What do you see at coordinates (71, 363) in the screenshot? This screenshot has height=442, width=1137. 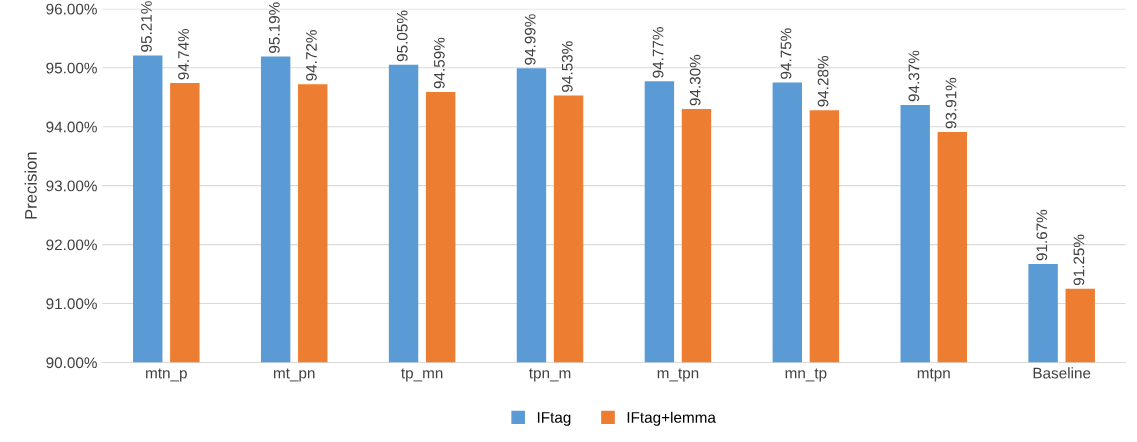 I see `y-tick-label: 90.00%` at bounding box center [71, 363].